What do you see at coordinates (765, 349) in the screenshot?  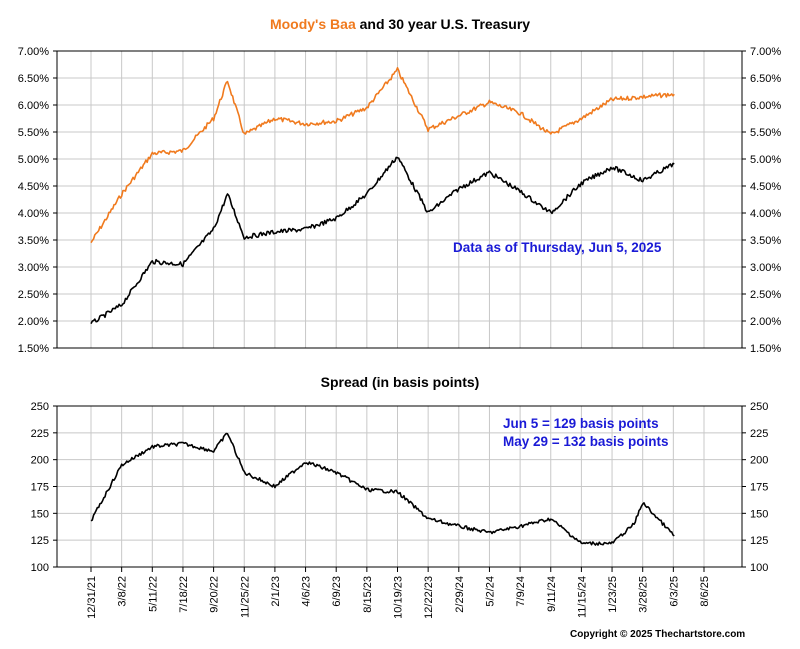 I see `rates-ytick-label-right: 1.50%` at bounding box center [765, 349].